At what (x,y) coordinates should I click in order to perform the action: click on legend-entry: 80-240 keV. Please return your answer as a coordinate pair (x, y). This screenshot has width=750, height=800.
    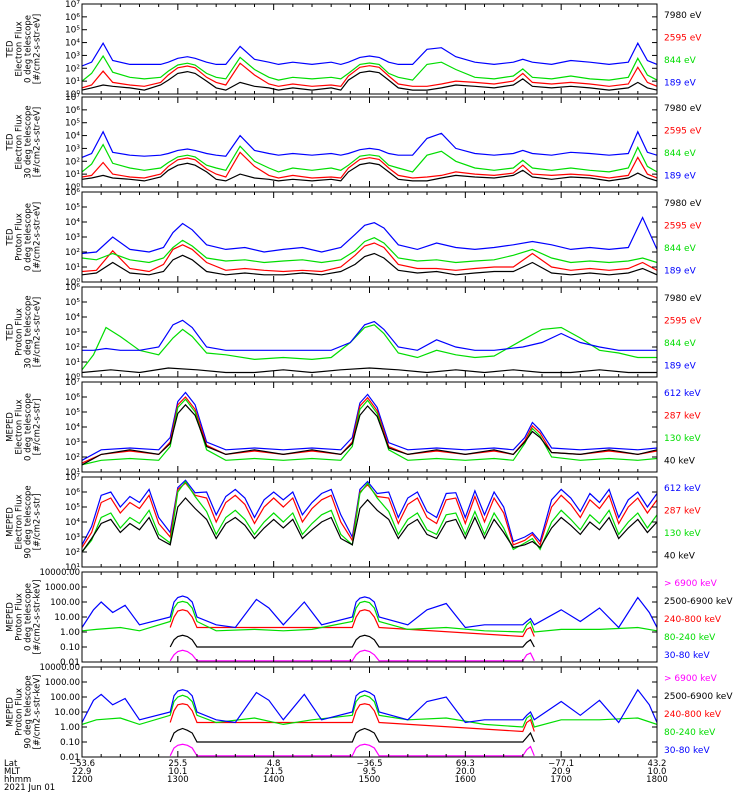
    Looking at the image, I should click on (690, 733).